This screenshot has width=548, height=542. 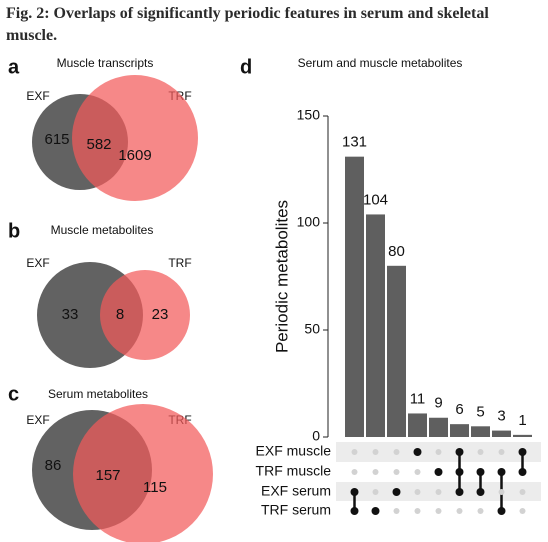 What do you see at coordinates (380, 63) in the screenshot?
I see `panel-title: Serum and muscle metabolites` at bounding box center [380, 63].